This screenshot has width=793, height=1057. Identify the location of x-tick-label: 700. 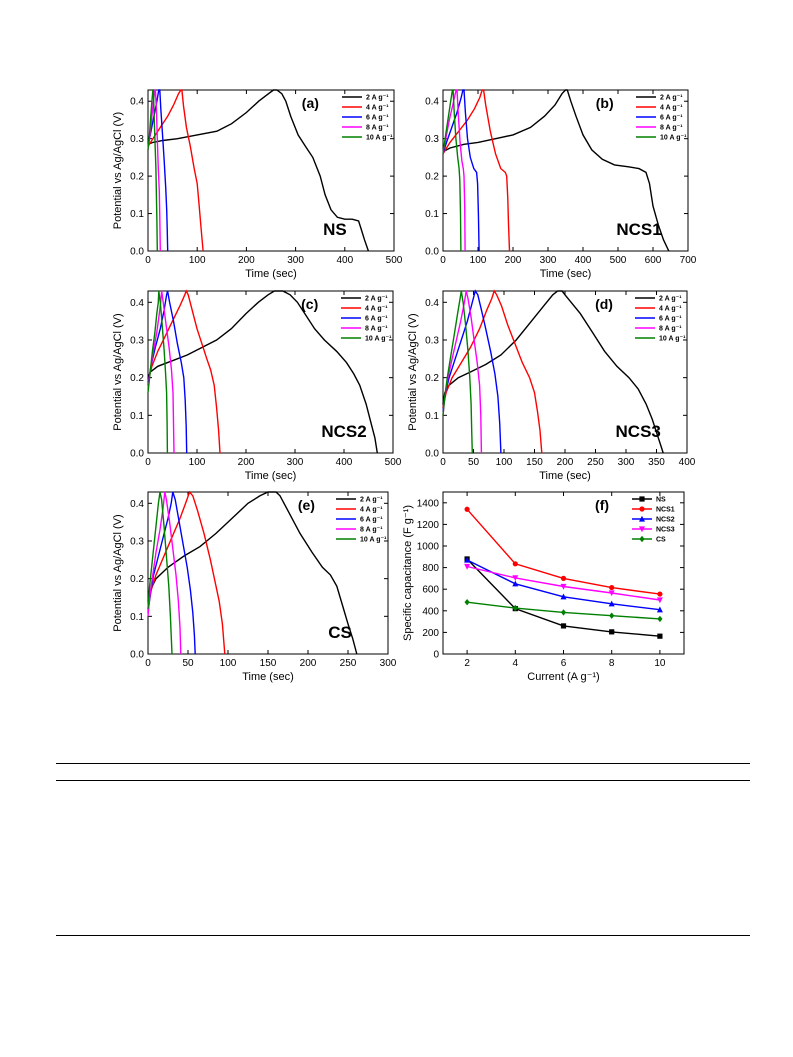
(688, 260).